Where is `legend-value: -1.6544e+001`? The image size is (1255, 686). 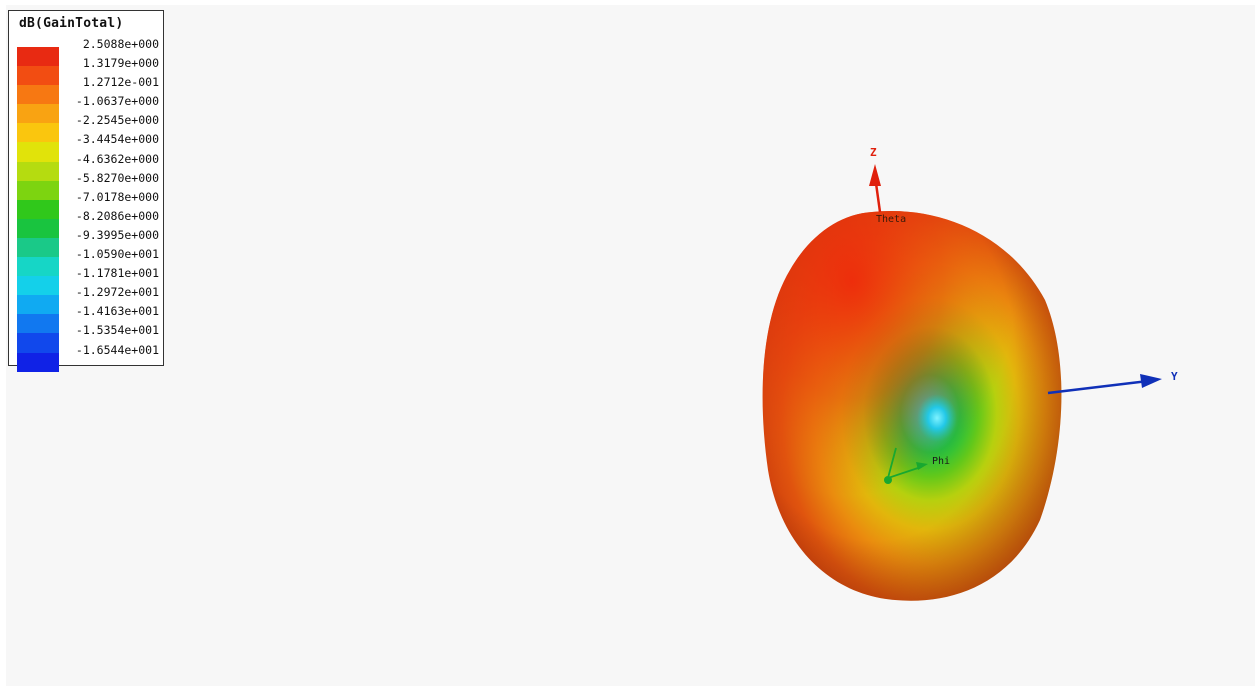 legend-value: -1.6544e+001 is located at coordinates (117, 349).